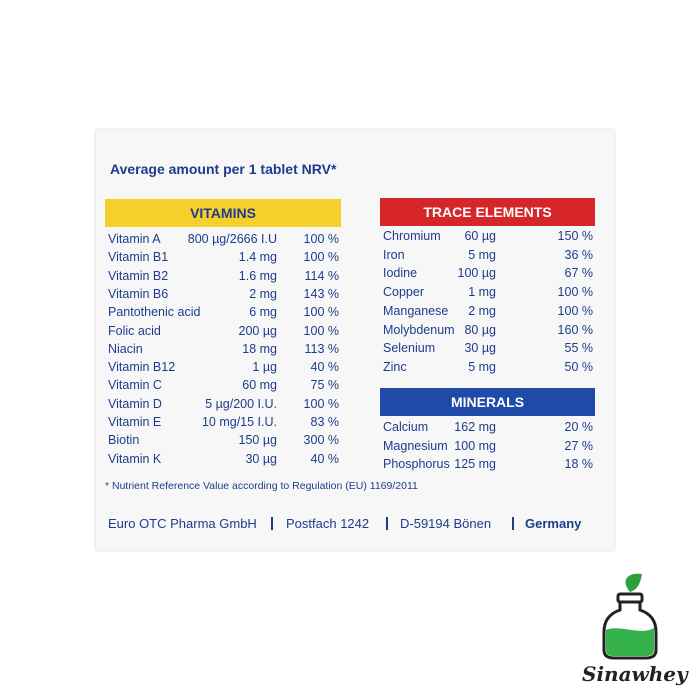 Image resolution: width=700 pixels, height=700 pixels. What do you see at coordinates (579, 348) in the screenshot?
I see `nutrient-nrv: 55 %` at bounding box center [579, 348].